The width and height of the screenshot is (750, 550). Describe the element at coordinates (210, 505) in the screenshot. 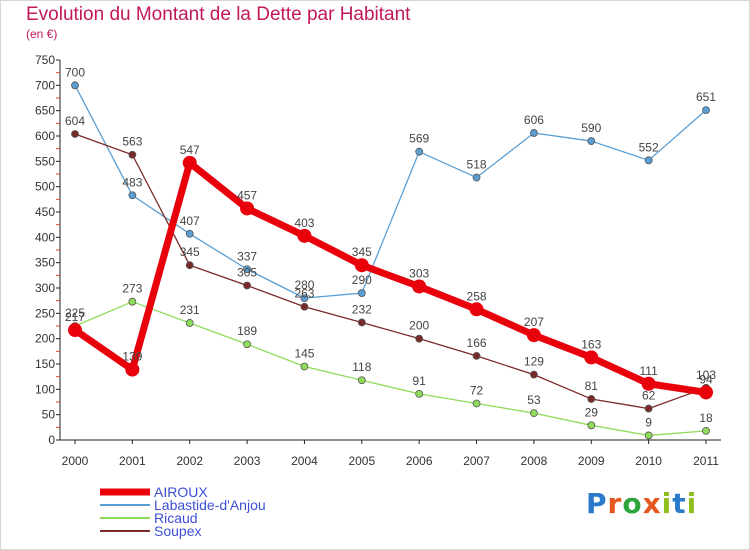

I see `legend-label: Labastide-d'Anjou` at that location.